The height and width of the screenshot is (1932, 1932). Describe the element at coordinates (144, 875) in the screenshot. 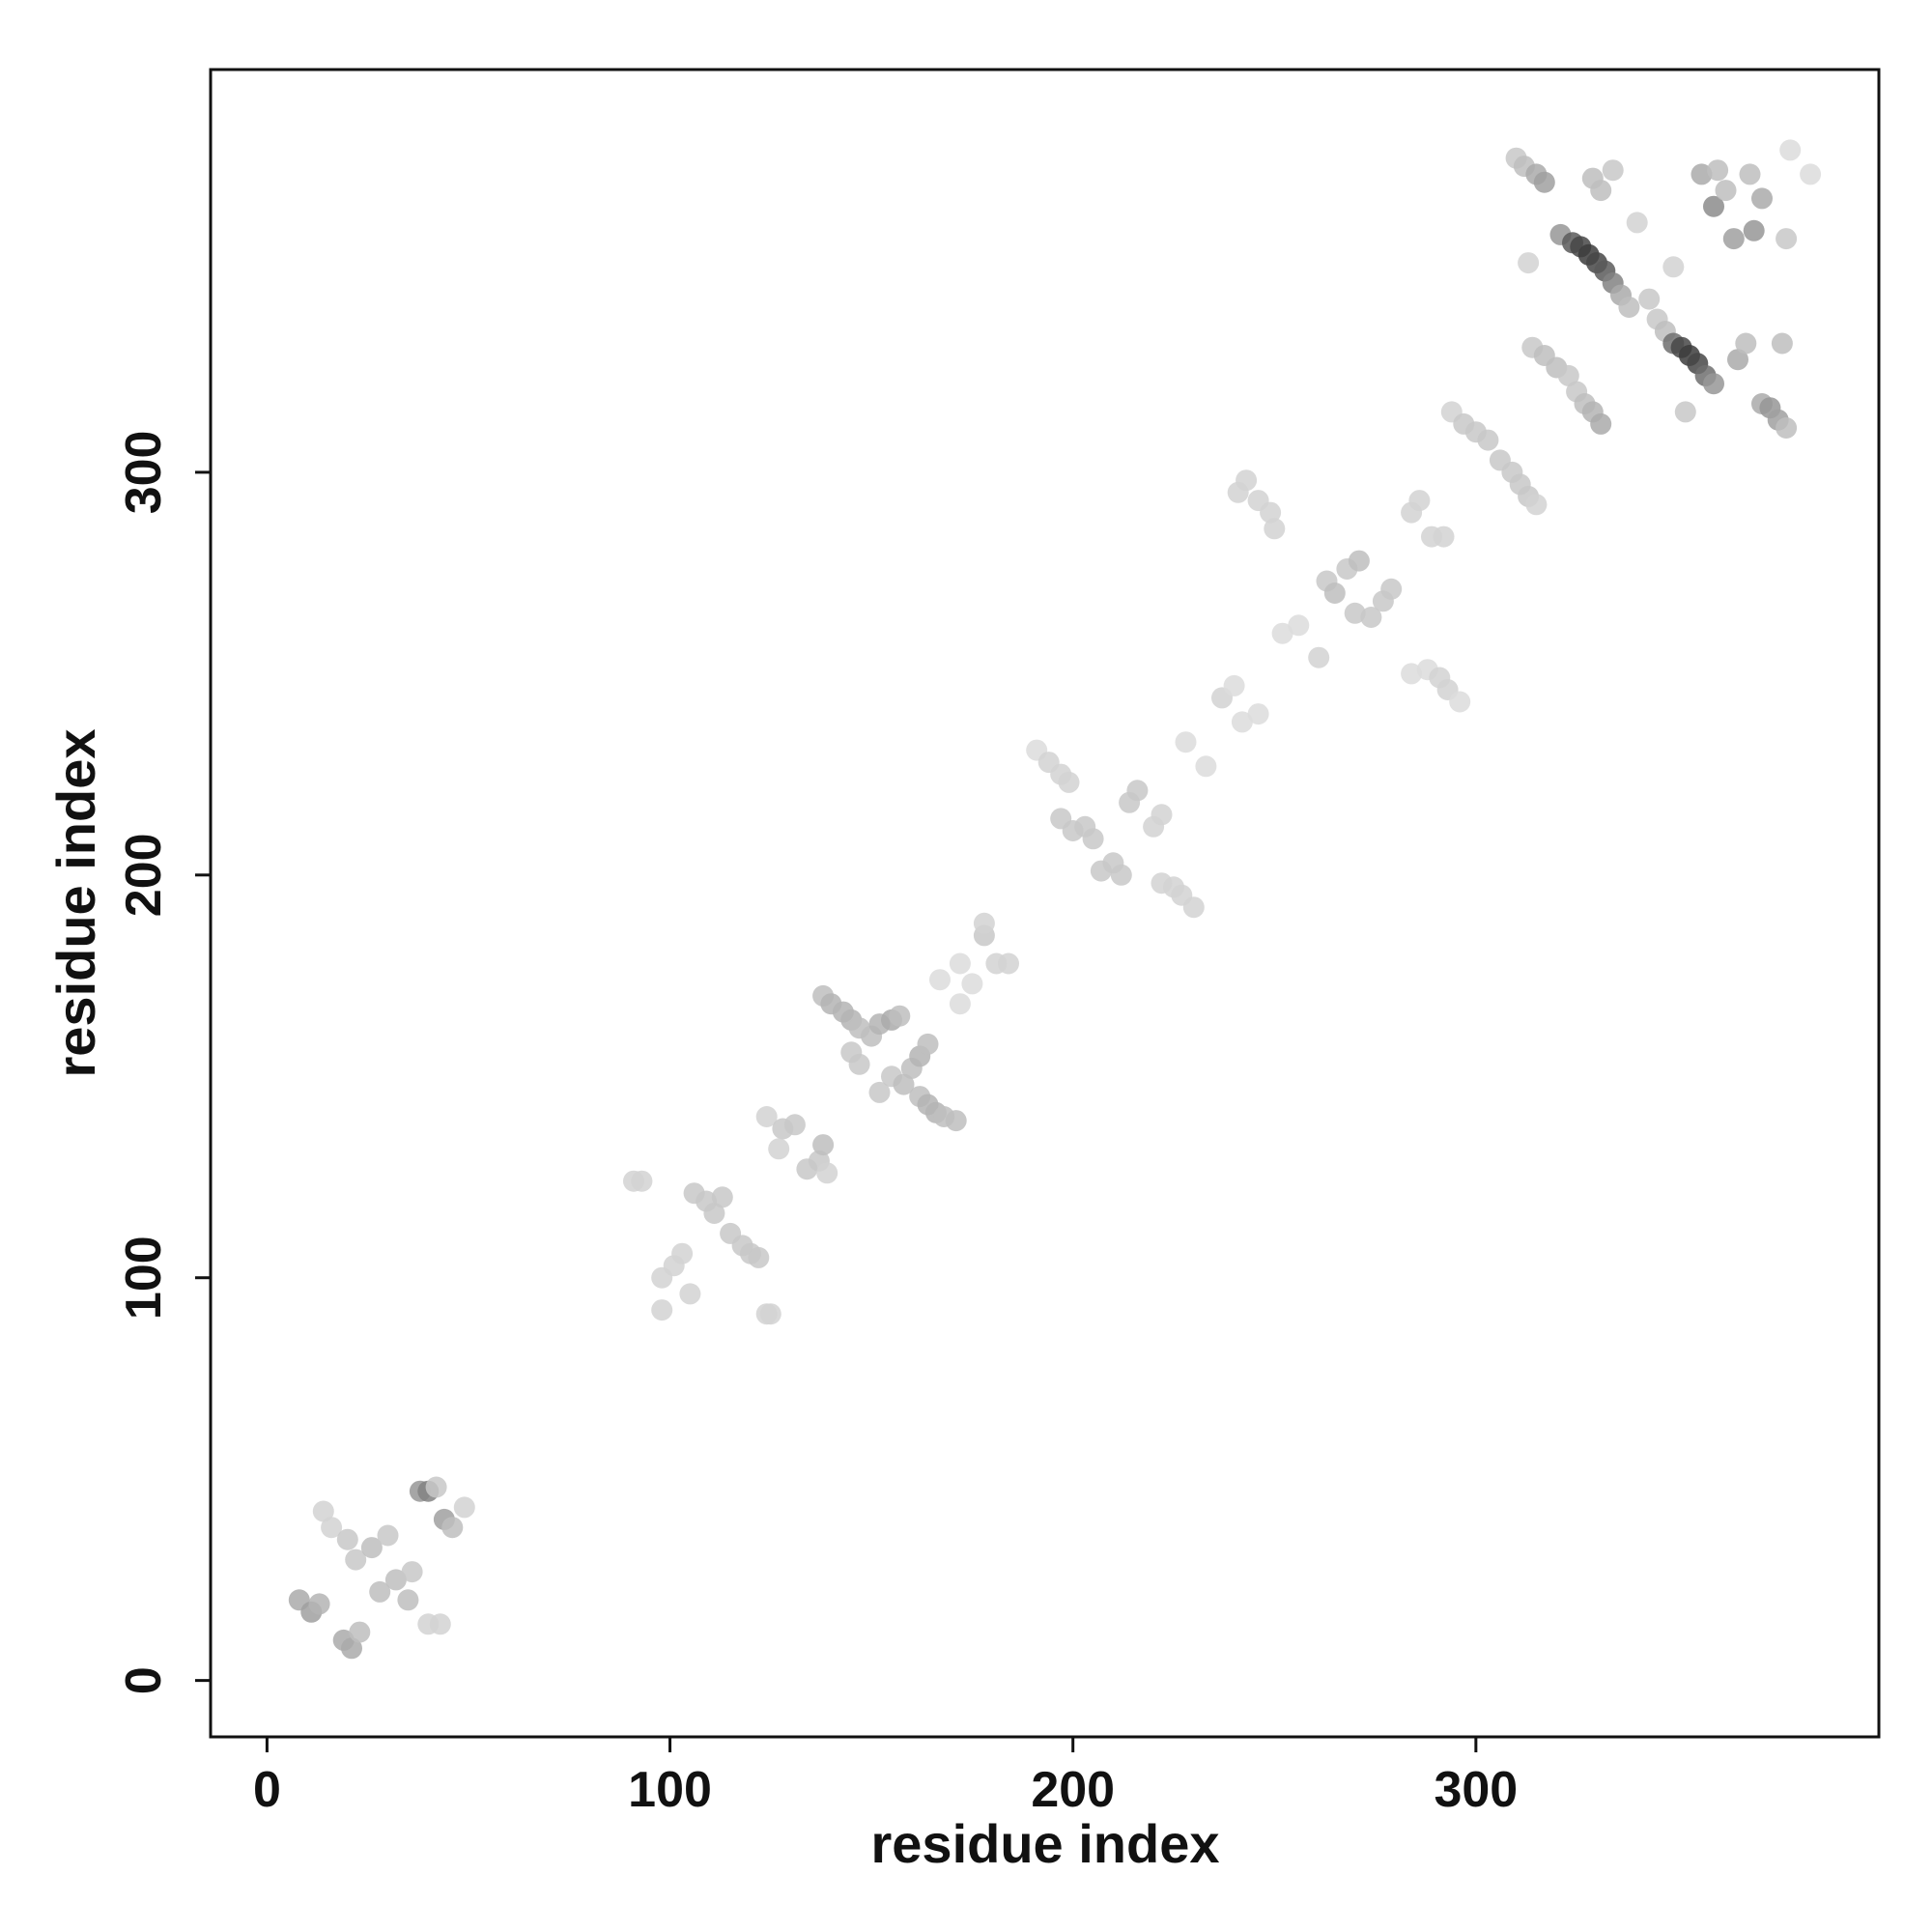

I see `y-tick-label: 200` at that location.